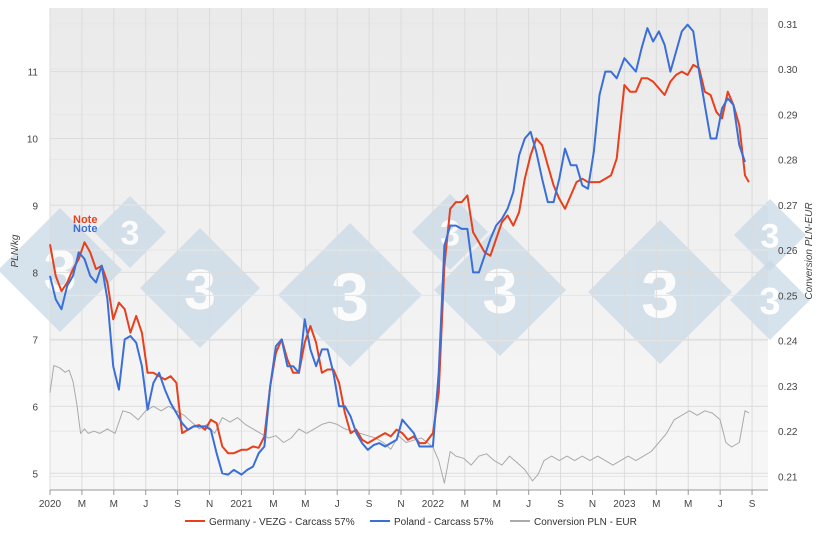 The height and width of the screenshot is (533, 820). I want to click on y-tick-label: 6, so click(35, 407).